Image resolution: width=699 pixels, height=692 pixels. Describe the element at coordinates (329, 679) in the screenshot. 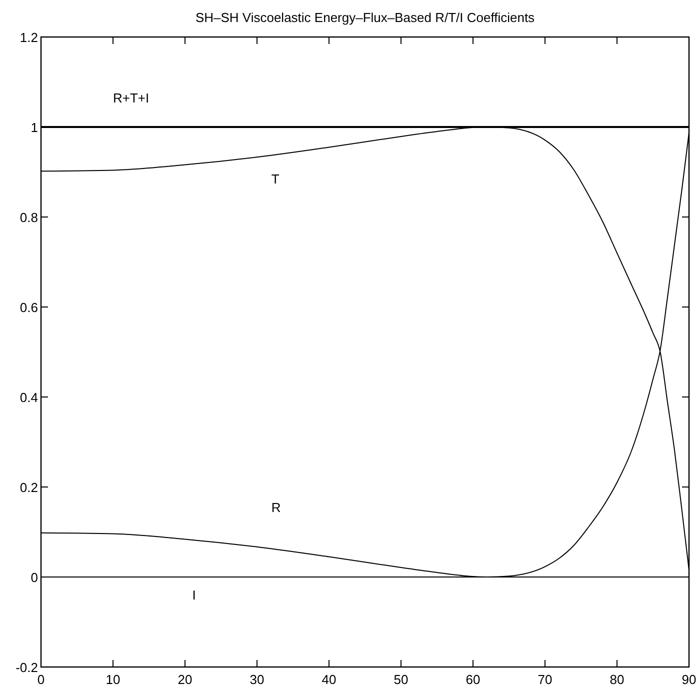

I see `x-tick-label: 40` at that location.